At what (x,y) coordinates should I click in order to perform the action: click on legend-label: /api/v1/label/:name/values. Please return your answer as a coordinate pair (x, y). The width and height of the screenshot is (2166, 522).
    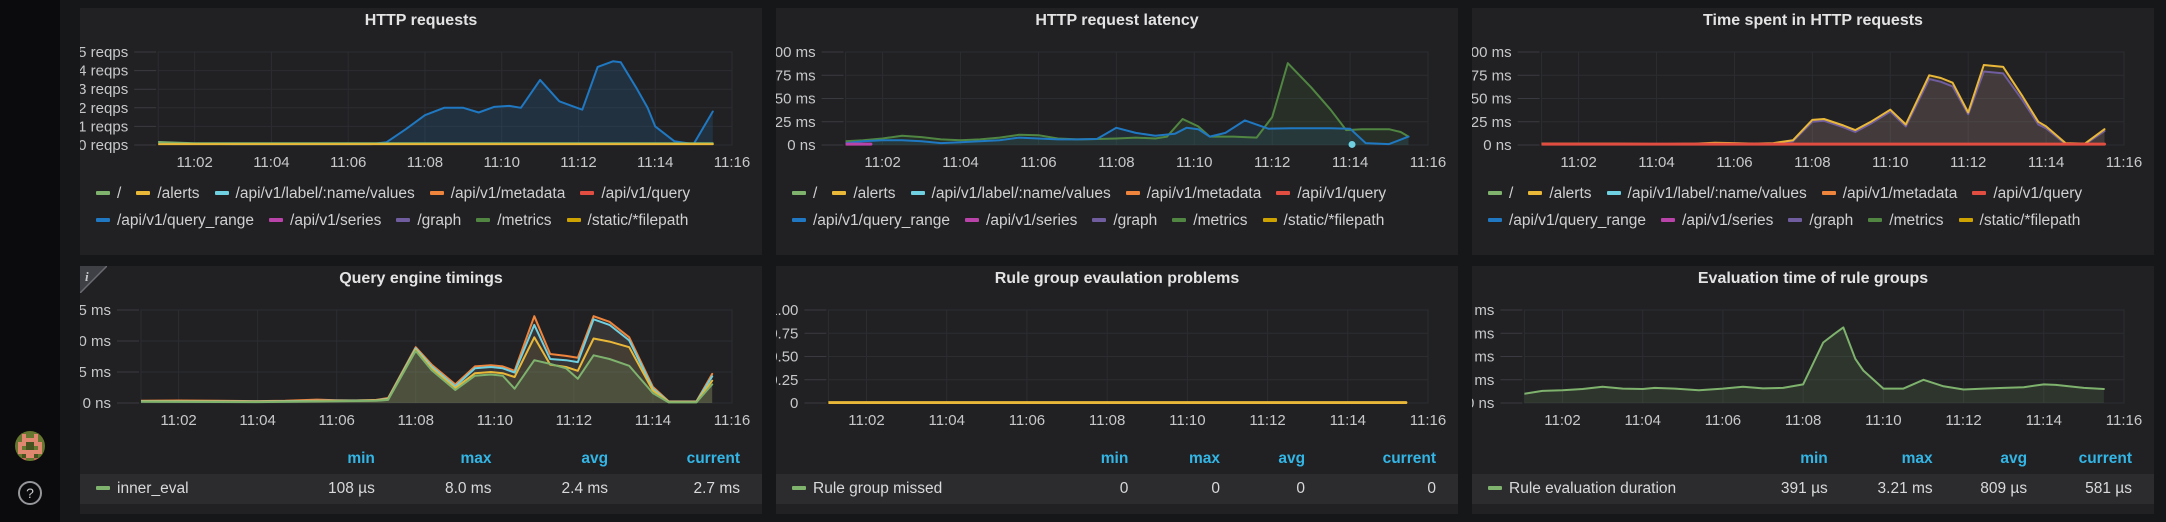
    Looking at the image, I should click on (325, 193).